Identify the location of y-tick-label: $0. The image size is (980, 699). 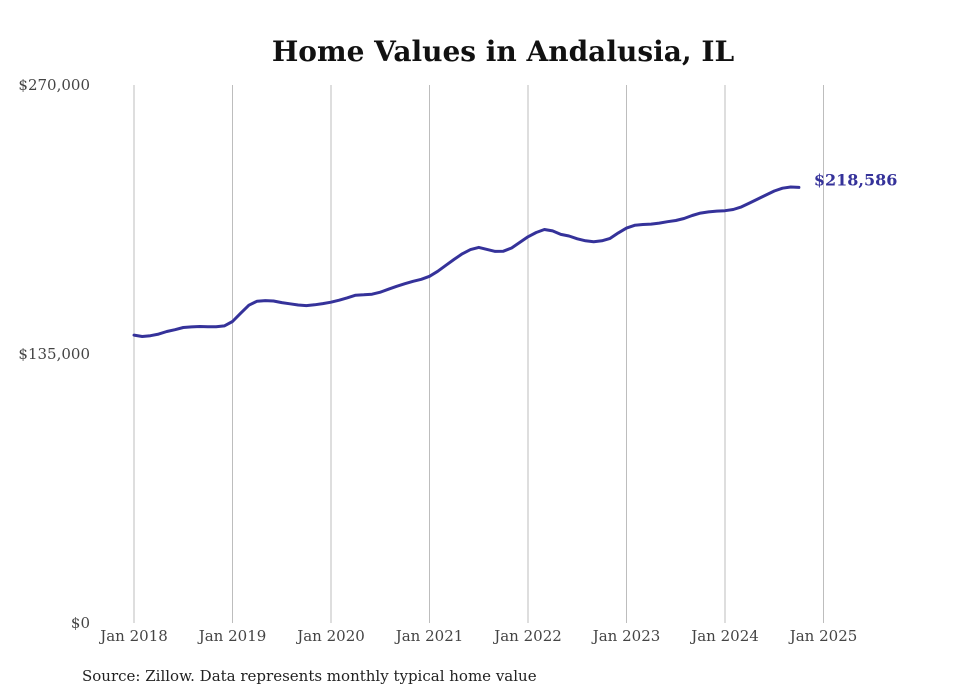
(80, 623).